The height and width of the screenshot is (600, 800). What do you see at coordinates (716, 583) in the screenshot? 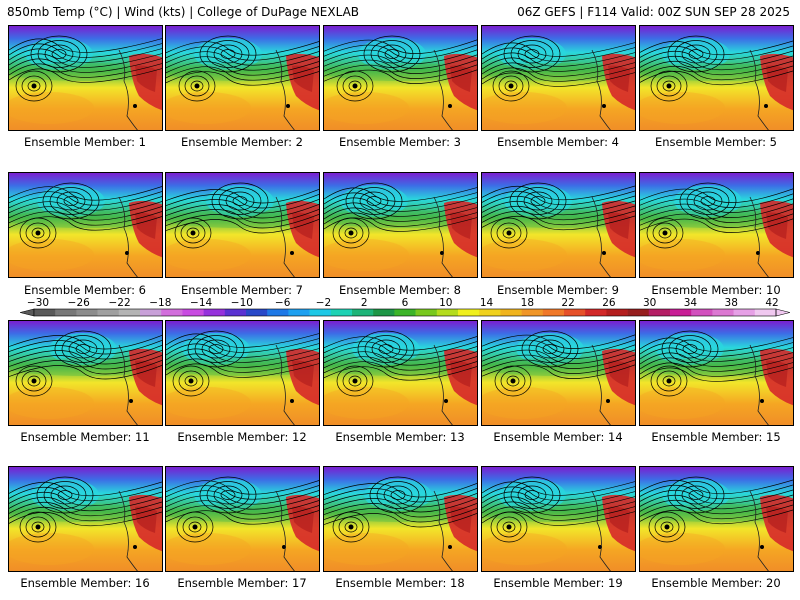
I see `ensemble-member-caption: Ensemble Member: 20` at bounding box center [716, 583].